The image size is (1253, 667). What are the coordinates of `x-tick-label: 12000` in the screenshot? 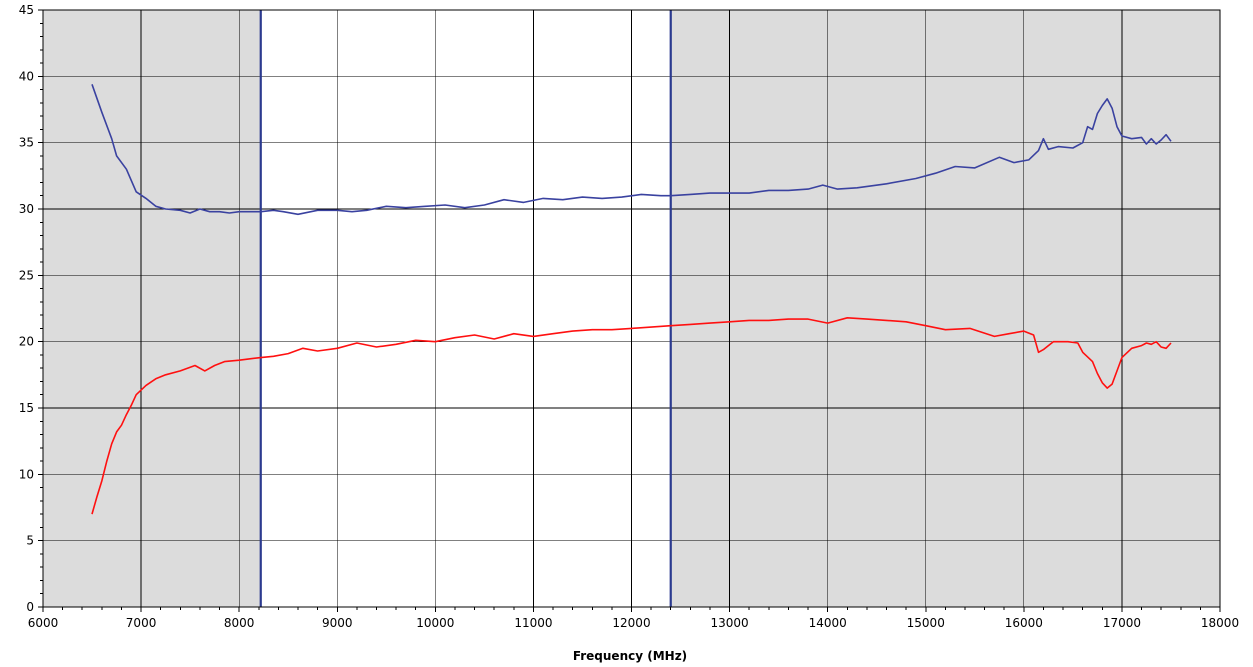 It's located at (631, 623).